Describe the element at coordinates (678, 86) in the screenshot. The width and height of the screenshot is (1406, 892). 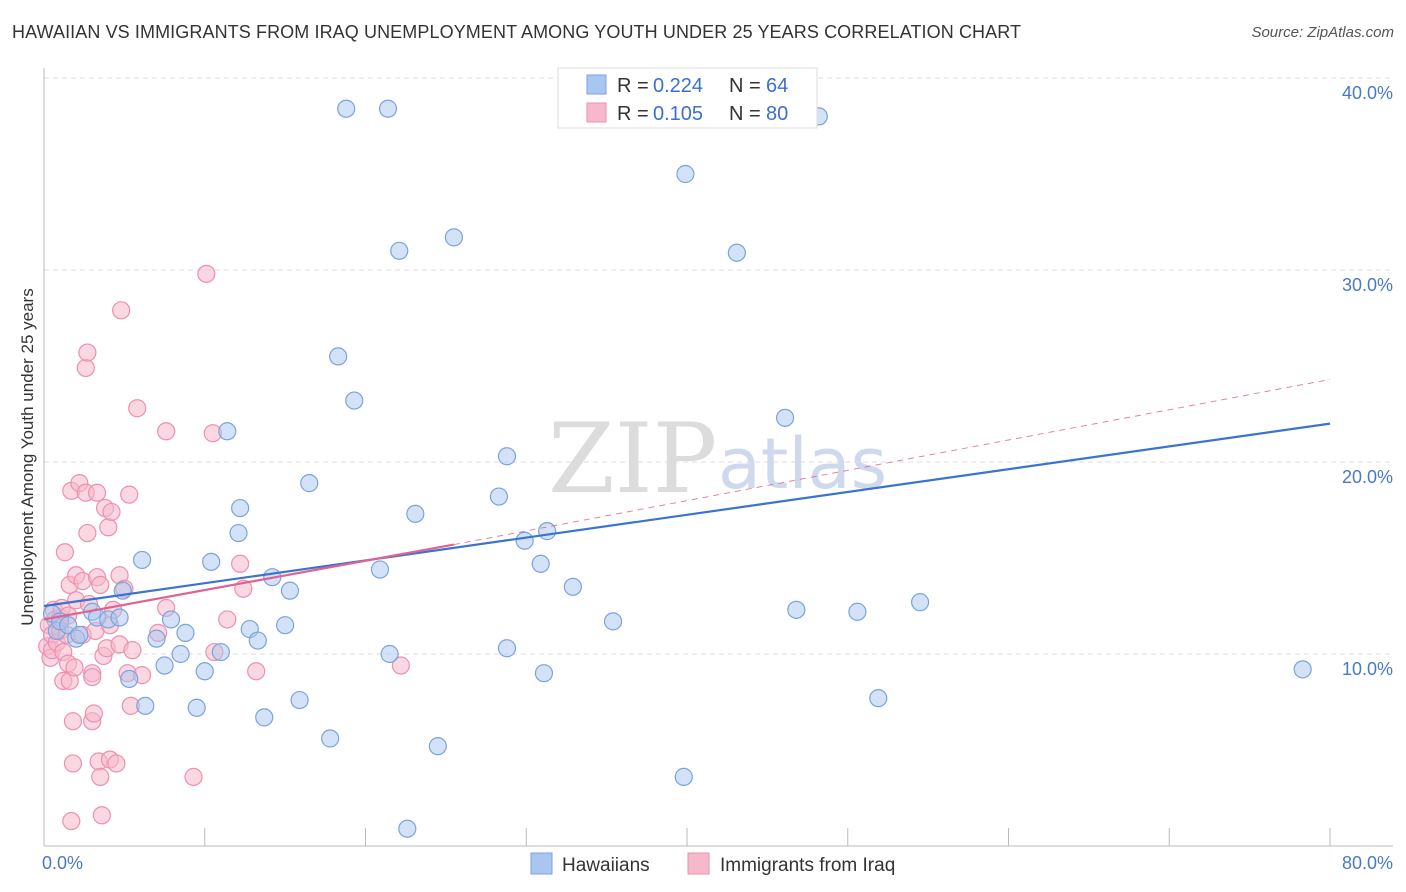
I see `legend-r-value-1: 0.224` at that location.